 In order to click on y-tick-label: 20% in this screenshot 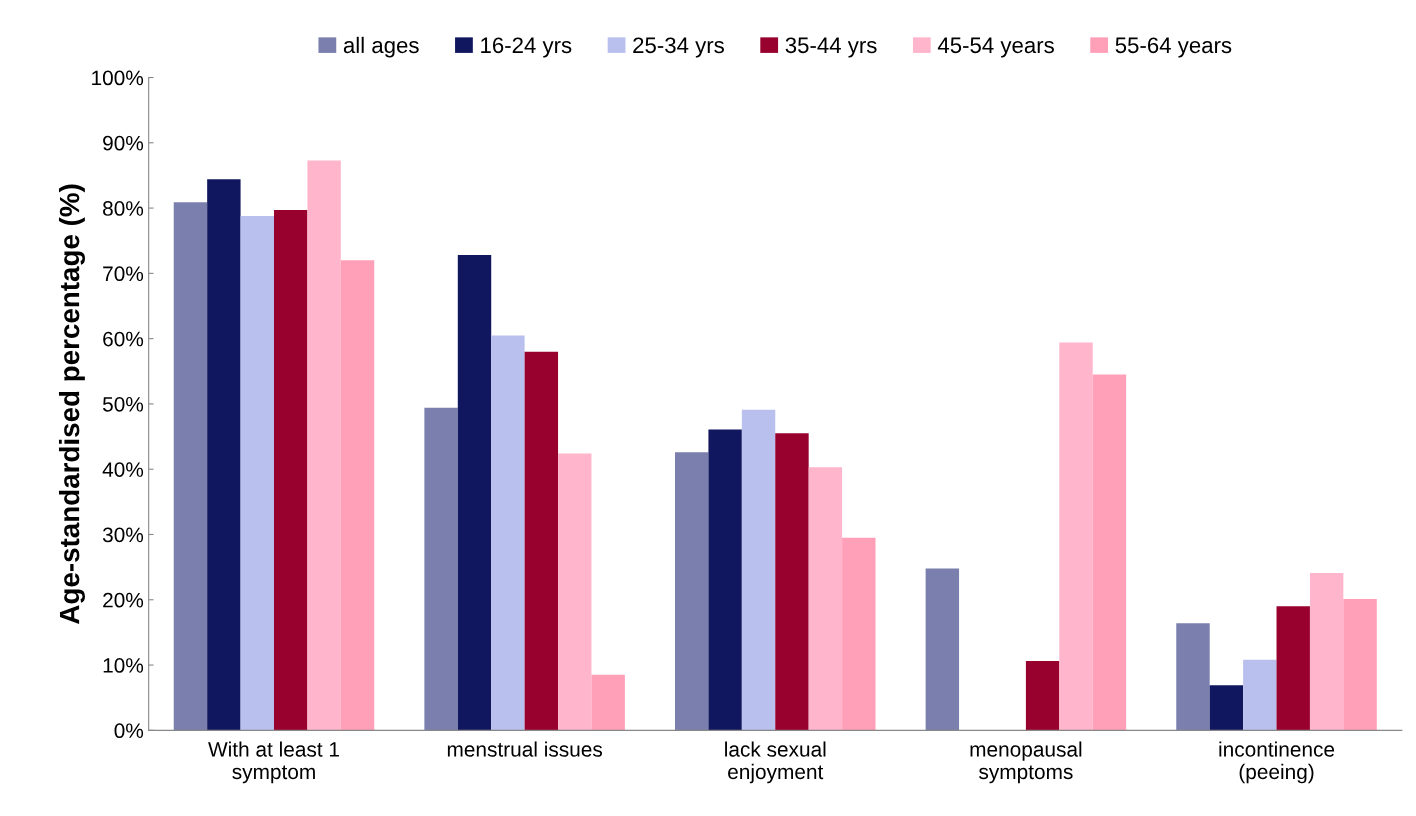, I will do `click(123, 600)`.